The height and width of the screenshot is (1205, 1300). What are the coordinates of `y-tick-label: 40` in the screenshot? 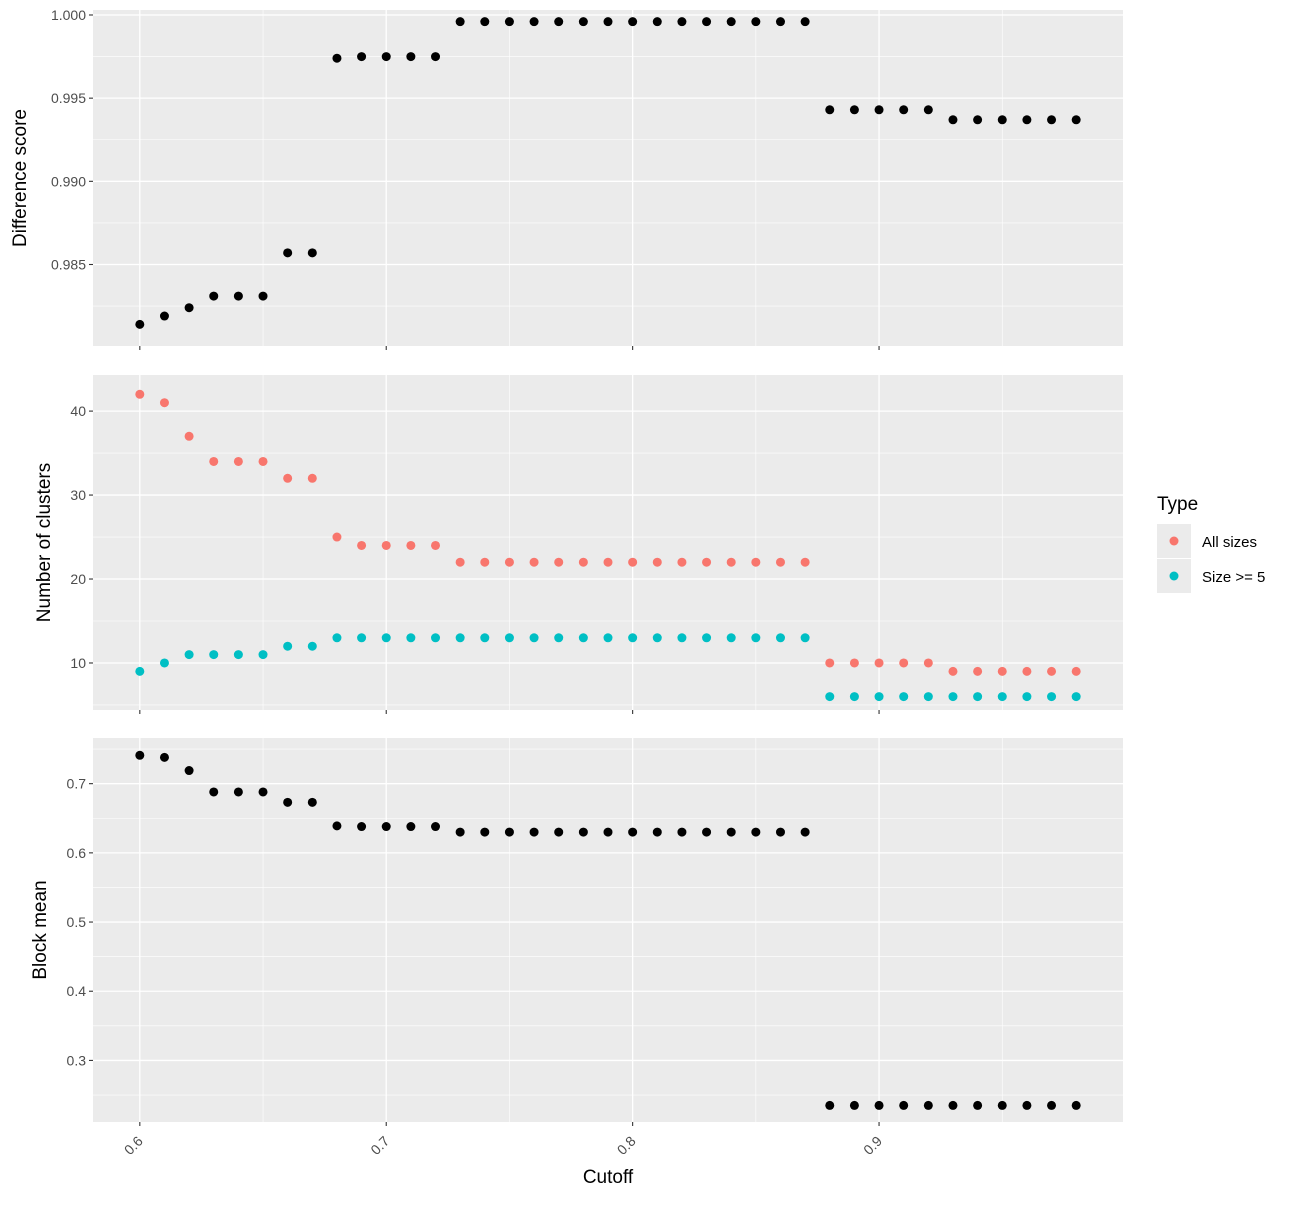 It's located at (78, 411).